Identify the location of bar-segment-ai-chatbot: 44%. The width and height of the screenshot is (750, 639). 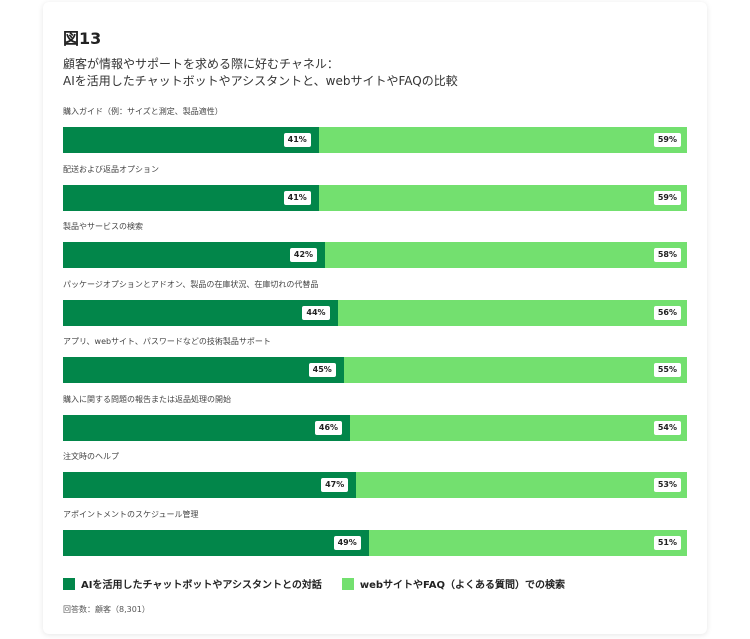
(200, 312).